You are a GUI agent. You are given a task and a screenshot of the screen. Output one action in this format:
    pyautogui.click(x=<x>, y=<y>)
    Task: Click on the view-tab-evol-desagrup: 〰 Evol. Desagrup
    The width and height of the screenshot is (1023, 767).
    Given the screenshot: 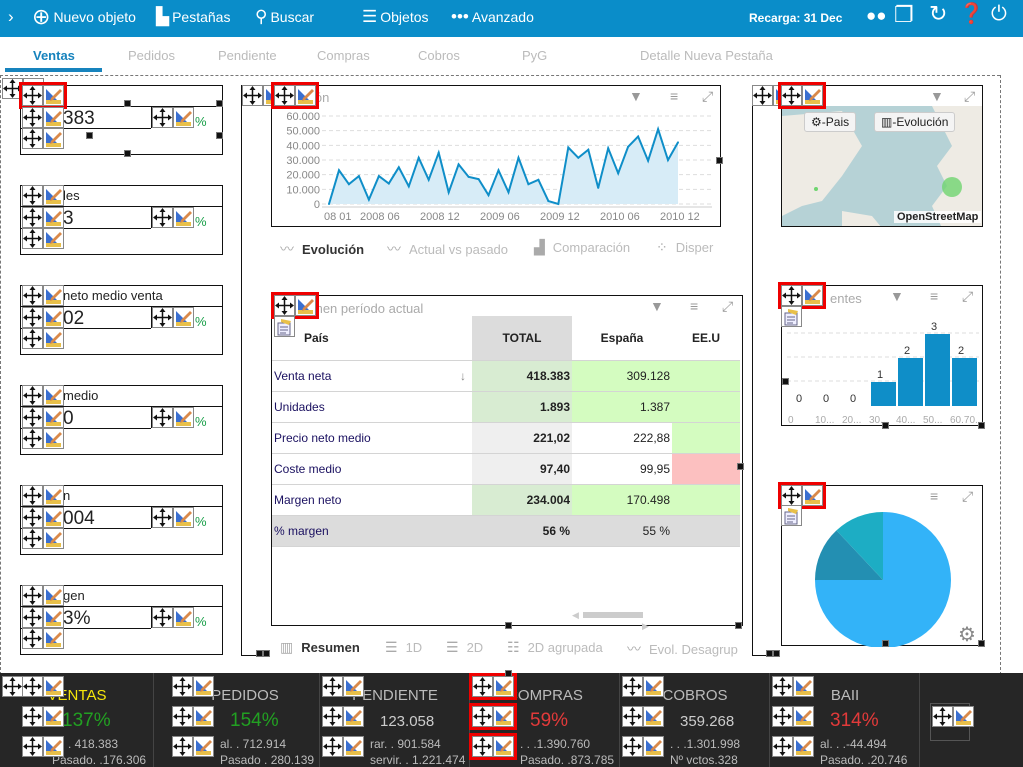 What is the action you would take?
    pyautogui.click(x=682, y=649)
    